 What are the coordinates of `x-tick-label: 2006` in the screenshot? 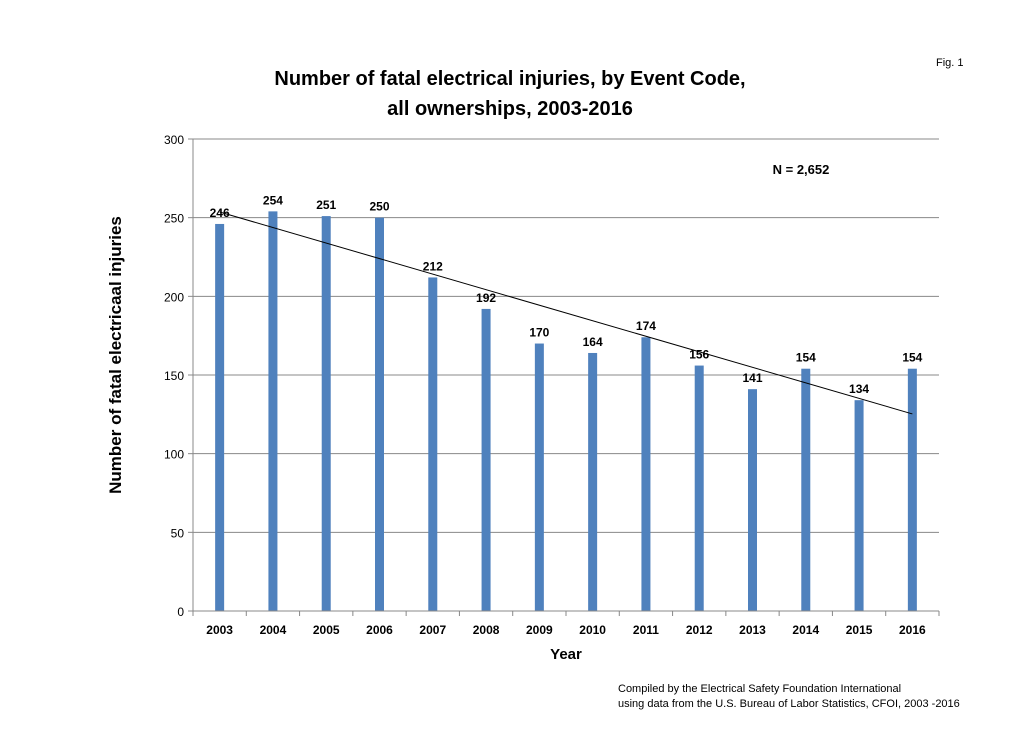 It's located at (379, 630).